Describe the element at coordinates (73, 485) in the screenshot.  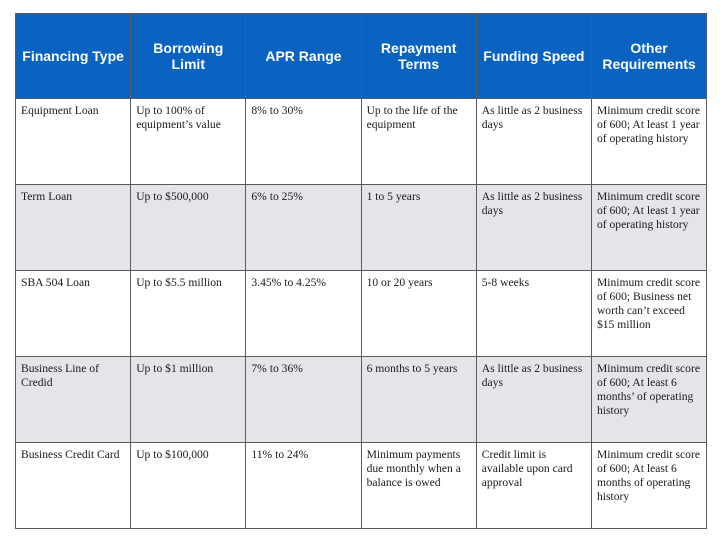
I see `cell-financing-type: Business Credit Card` at that location.